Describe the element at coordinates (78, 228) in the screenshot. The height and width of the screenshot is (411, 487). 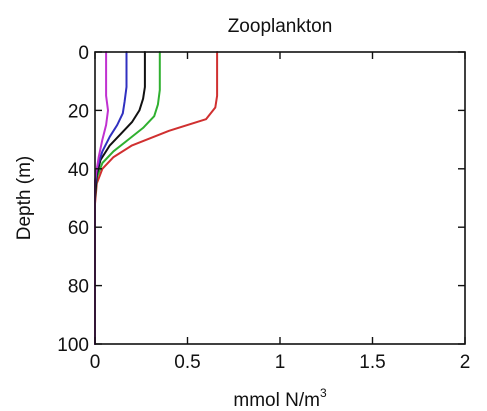
I see `y-tick-label: 60` at that location.